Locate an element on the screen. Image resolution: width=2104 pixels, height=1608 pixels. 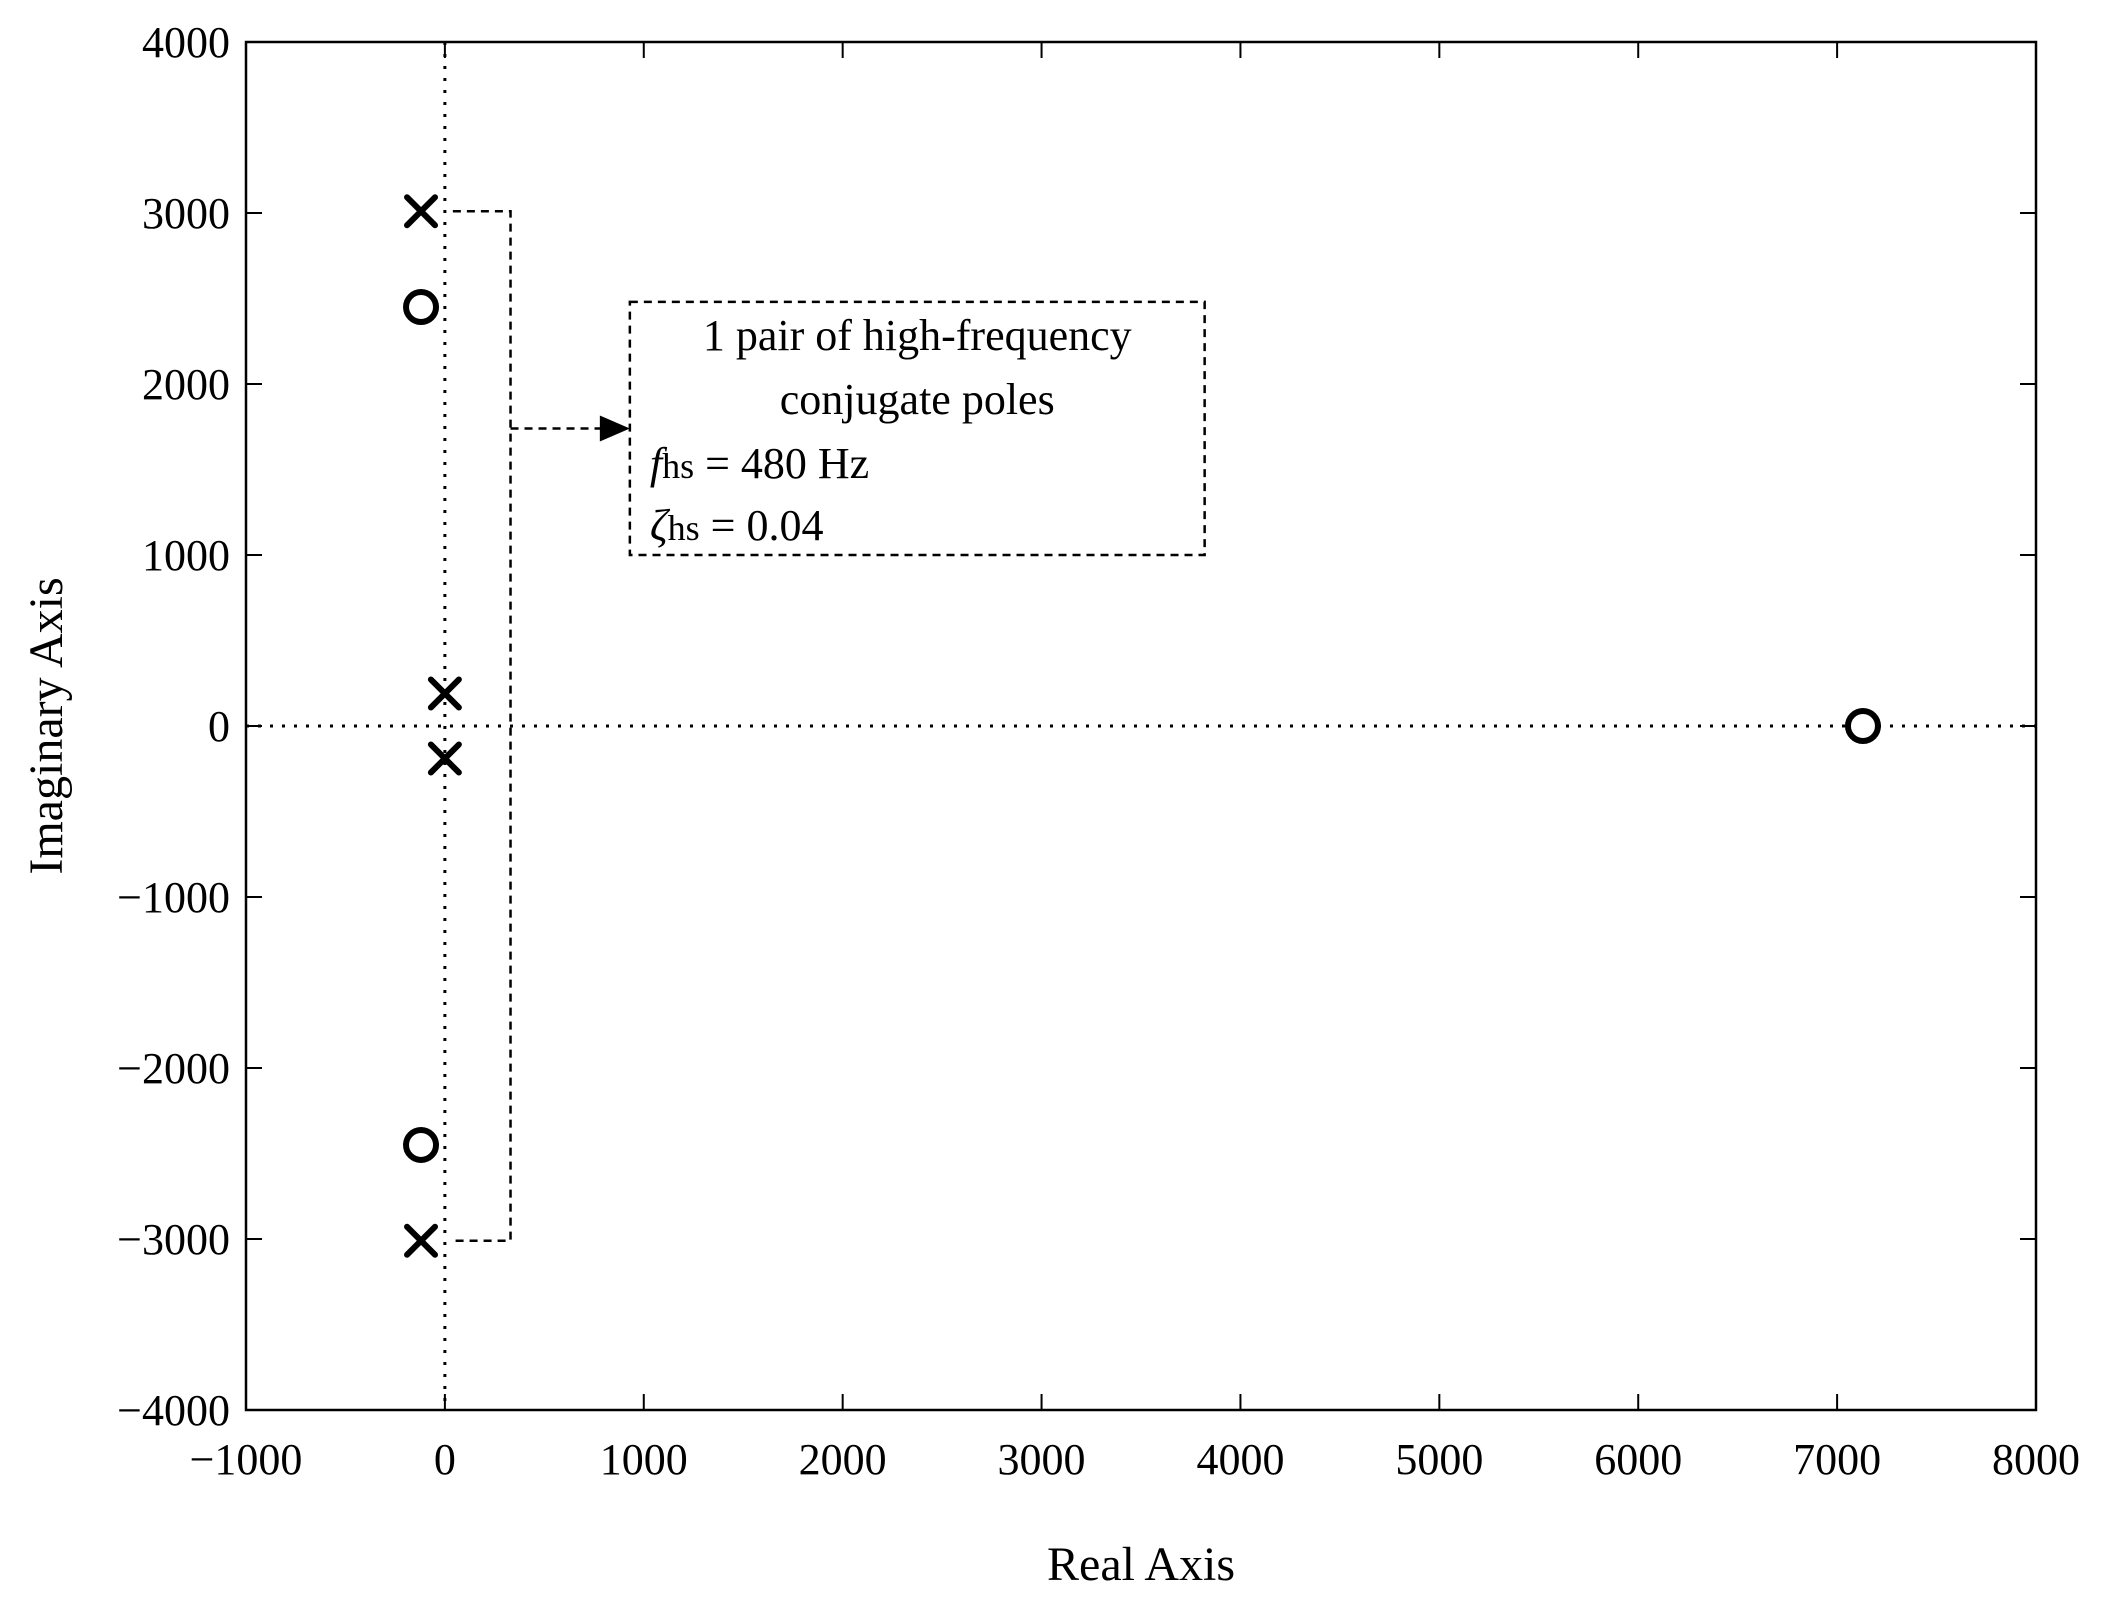
damping-value: = 0.04 is located at coordinates (762, 525).